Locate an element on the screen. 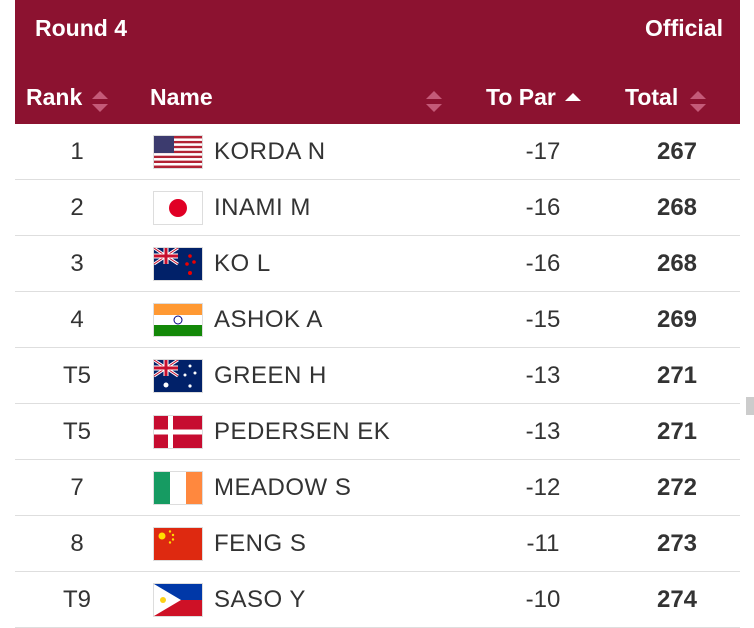 Image resolution: width=754 pixels, height=628 pixels. table-row: T9 SASO Y -10 274 is located at coordinates (377, 600).